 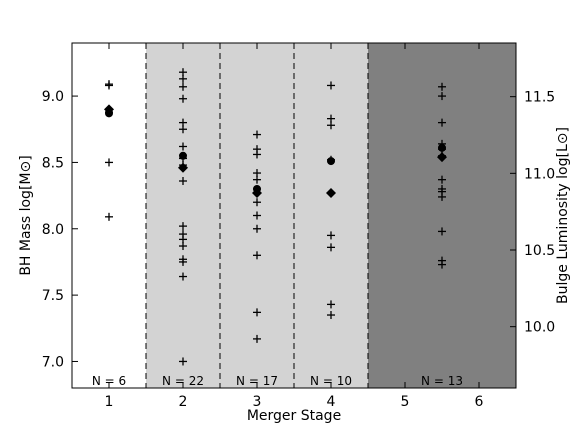 What do you see at coordinates (53, 97) in the screenshot?
I see `y-tick-label-left: 9.0` at bounding box center [53, 97].